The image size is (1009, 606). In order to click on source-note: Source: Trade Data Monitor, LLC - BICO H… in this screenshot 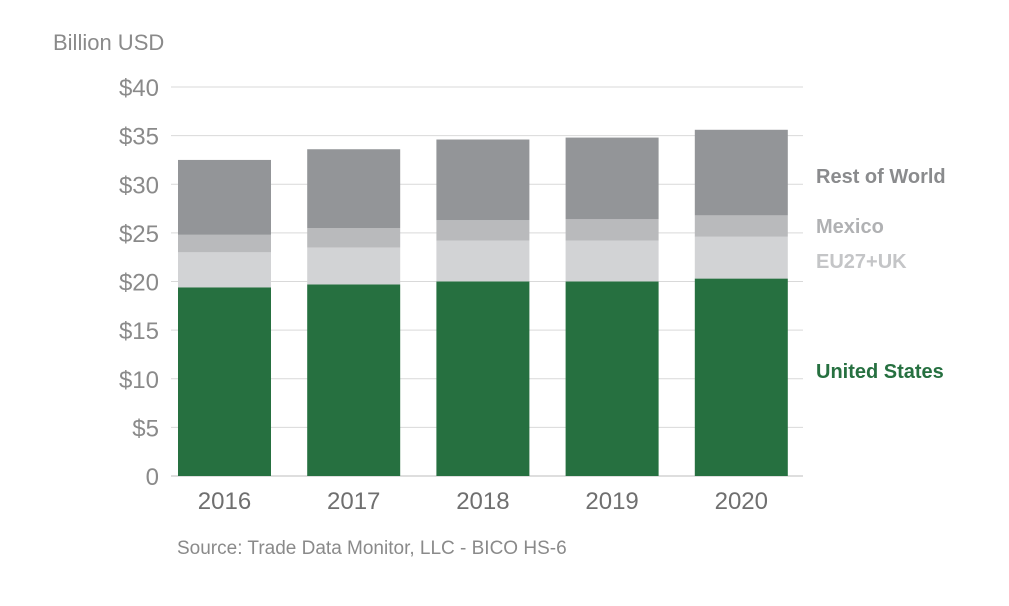, I will do `click(372, 548)`.